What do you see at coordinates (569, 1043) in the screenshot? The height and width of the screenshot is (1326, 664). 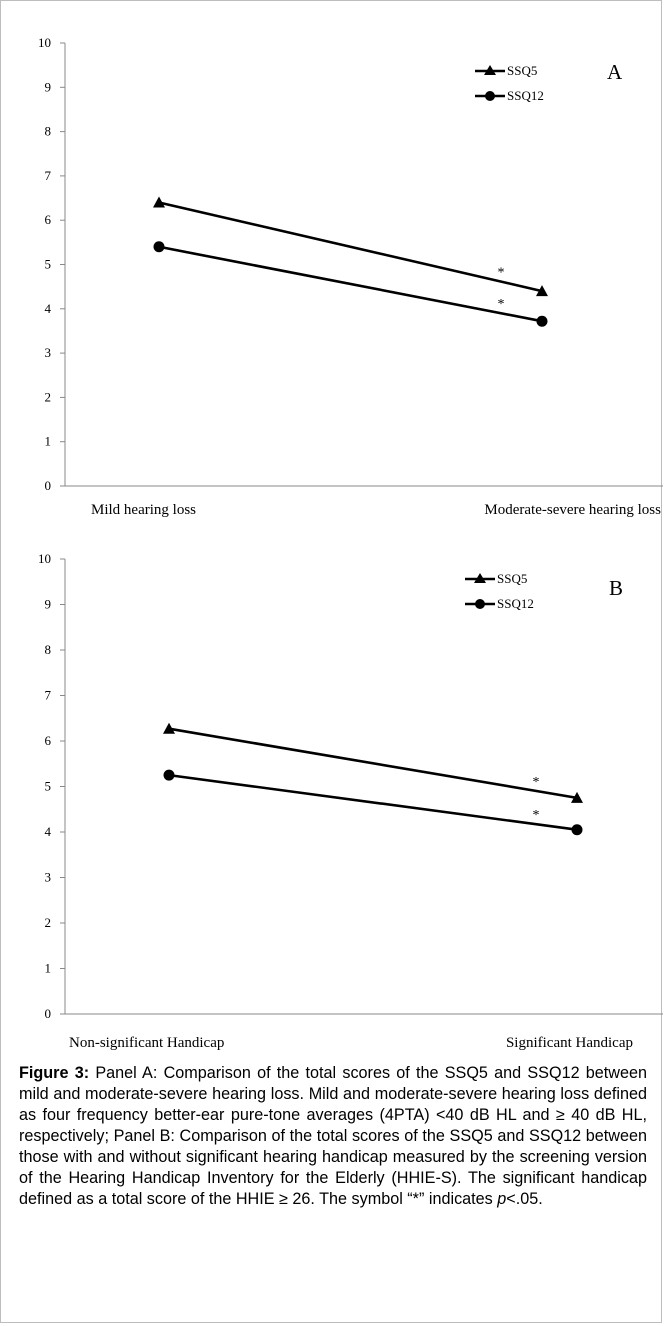 I see `x-category-label: Significant Handicap` at bounding box center [569, 1043].